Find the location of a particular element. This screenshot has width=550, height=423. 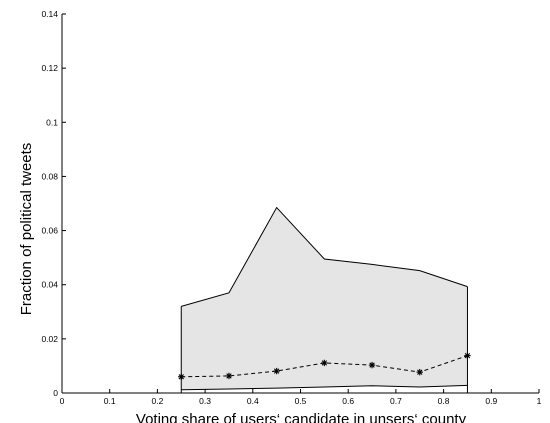

x-tick-label: 0.7 is located at coordinates (396, 401).